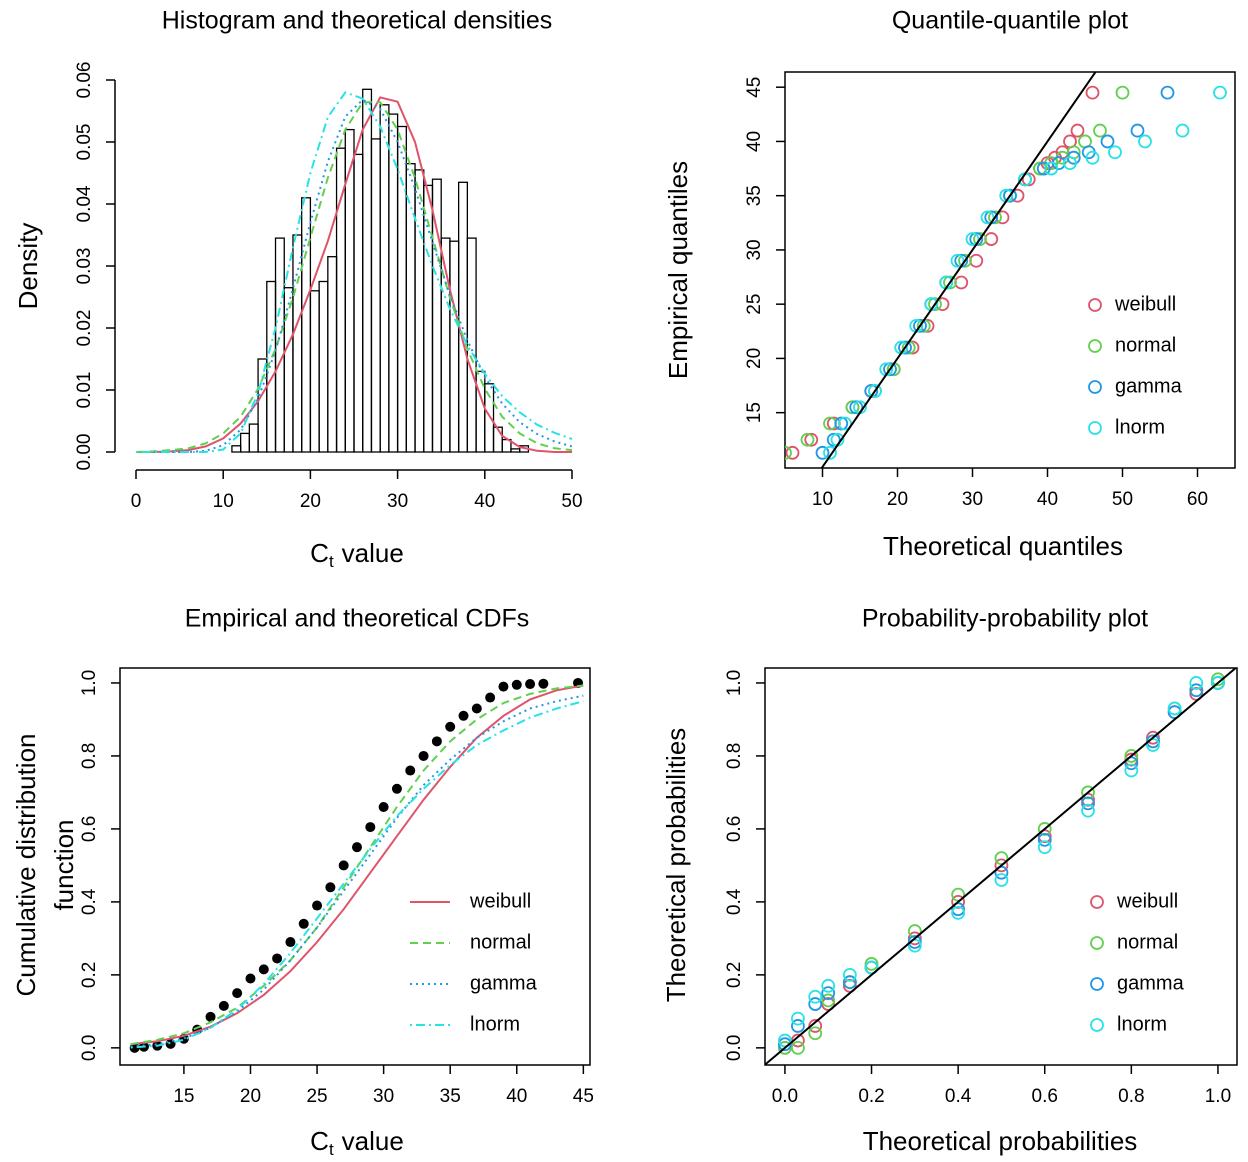 The image size is (1248, 1162). Describe the element at coordinates (678, 270) in the screenshot. I see `y-axis-label: Empirical quantiles` at that location.